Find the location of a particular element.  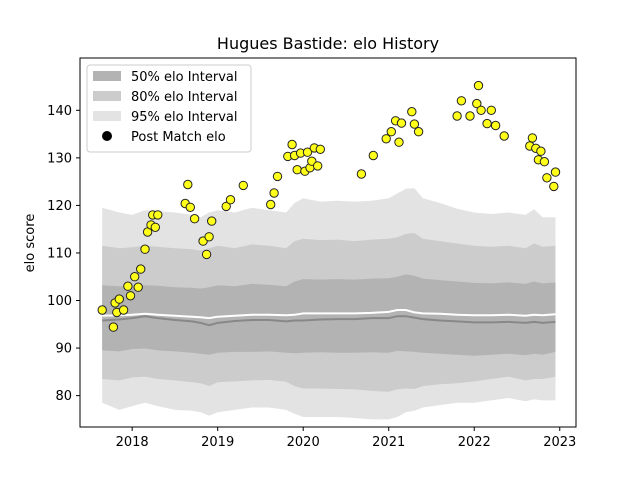

legend-label: 80% elo Interval is located at coordinates (184, 97).